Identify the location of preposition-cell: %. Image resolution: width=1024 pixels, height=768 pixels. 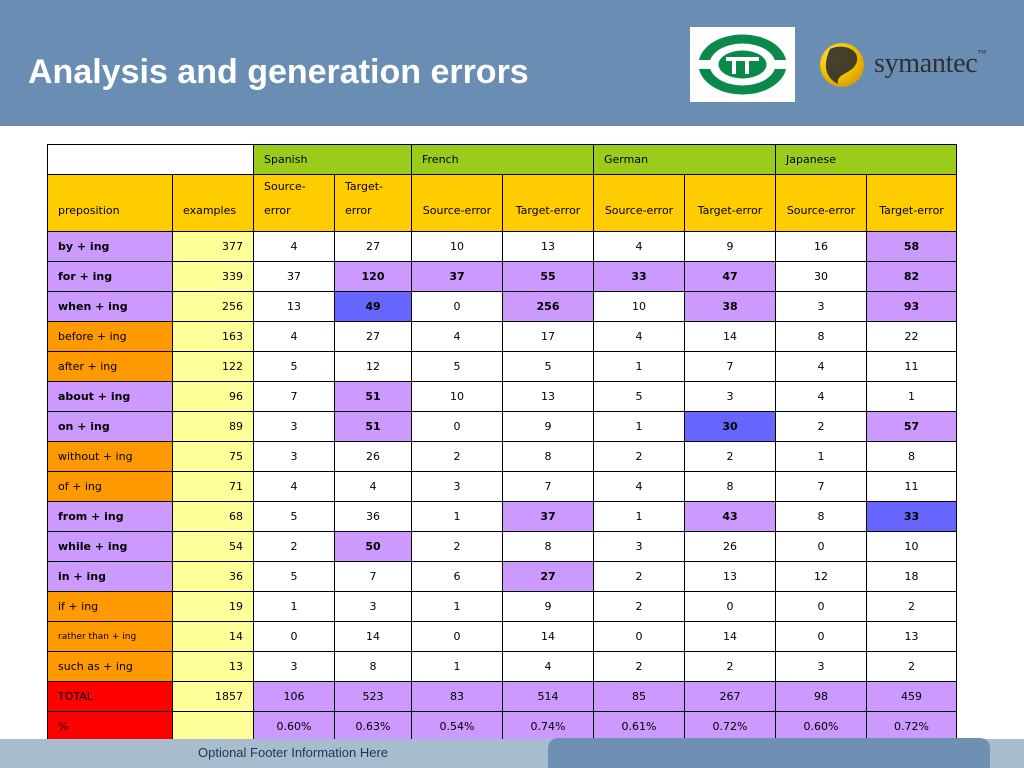
(110, 726).